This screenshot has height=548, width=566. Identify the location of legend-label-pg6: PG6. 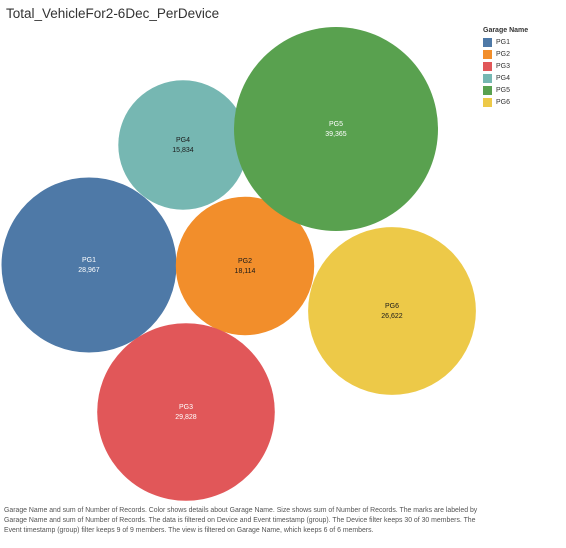
(503, 102).